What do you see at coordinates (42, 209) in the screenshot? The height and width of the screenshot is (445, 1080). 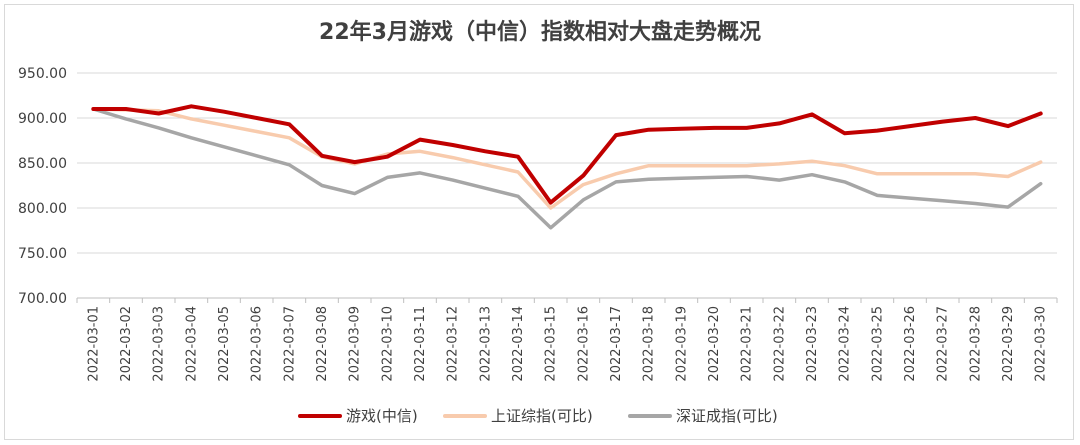 I see `y-tick-label: 800.00` at bounding box center [42, 209].